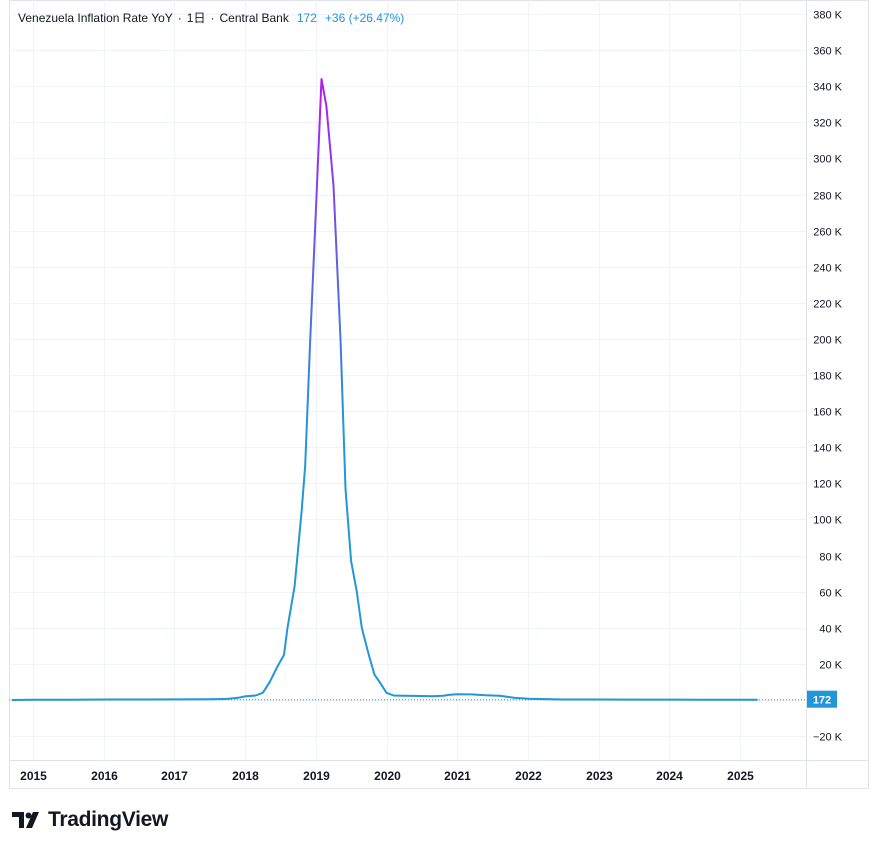  I want to click on x-tick-label: 2017, so click(174, 776).